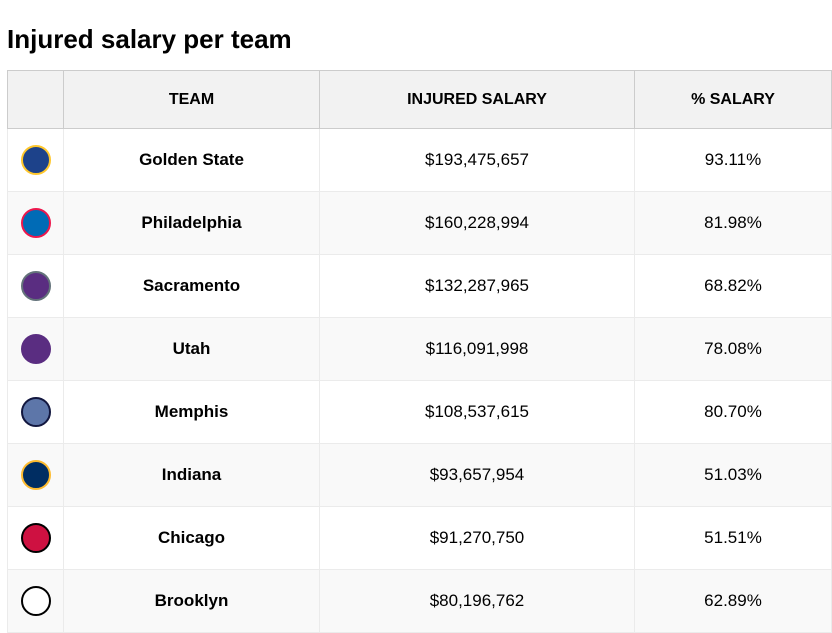 The height and width of the screenshot is (633, 832). I want to click on percent-salary: 93.11%, so click(733, 160).